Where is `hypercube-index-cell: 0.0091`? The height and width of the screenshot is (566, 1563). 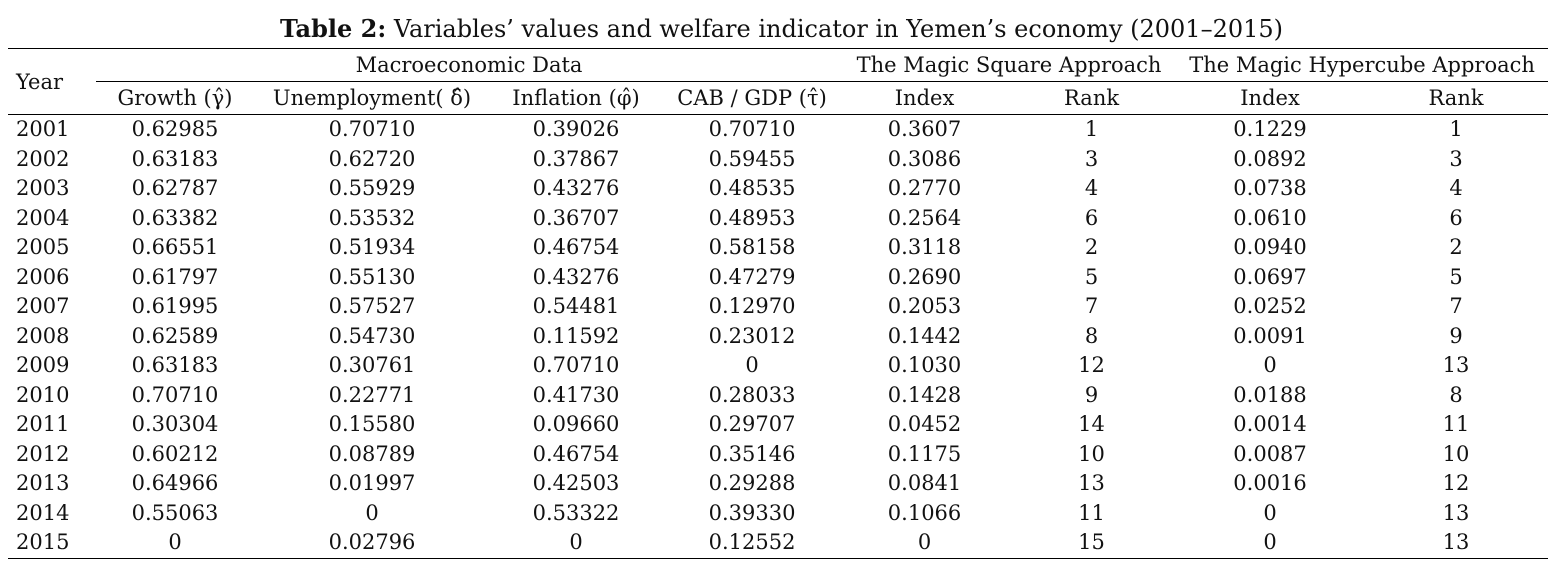
hypercube-index-cell: 0.0091 is located at coordinates (1270, 335).